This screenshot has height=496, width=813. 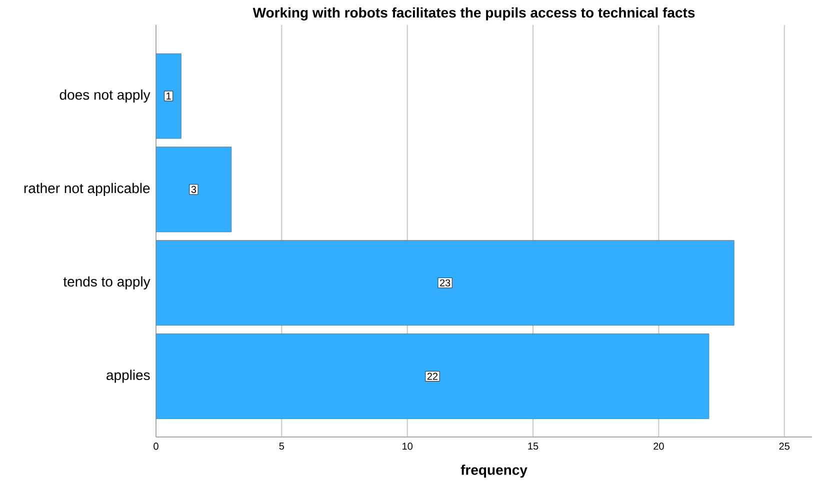 I want to click on x-tick-label: 0, so click(x=156, y=446).